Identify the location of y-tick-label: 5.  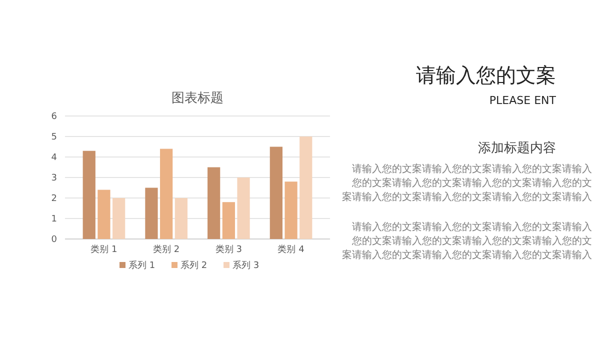
(54, 137).